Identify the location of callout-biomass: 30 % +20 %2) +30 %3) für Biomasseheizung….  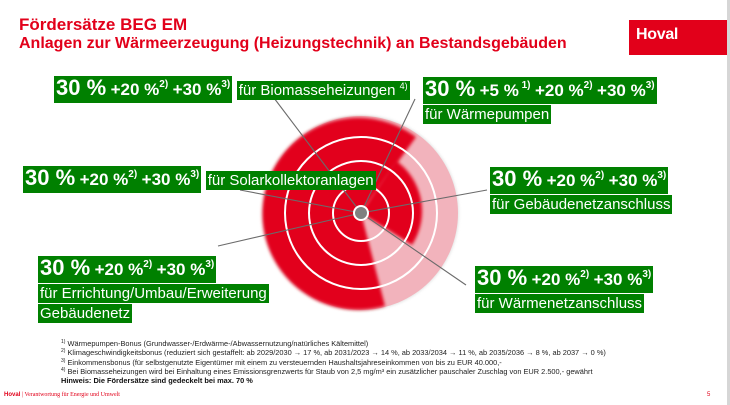
(232, 89).